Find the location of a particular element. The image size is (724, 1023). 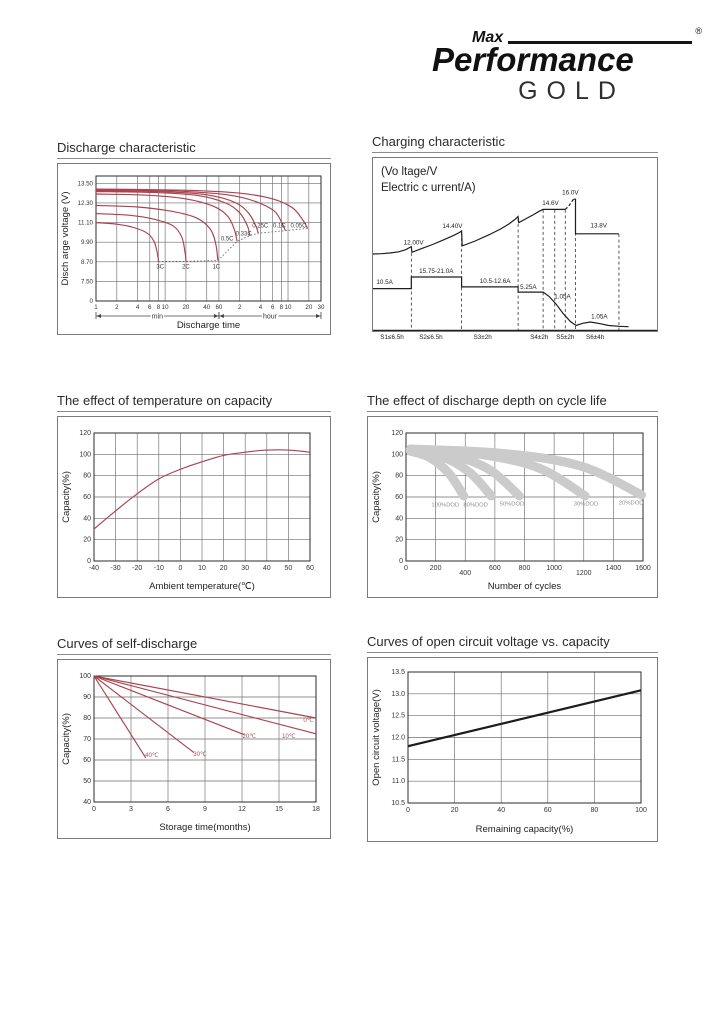

chart-text: 11.5 is located at coordinates (398, 759).